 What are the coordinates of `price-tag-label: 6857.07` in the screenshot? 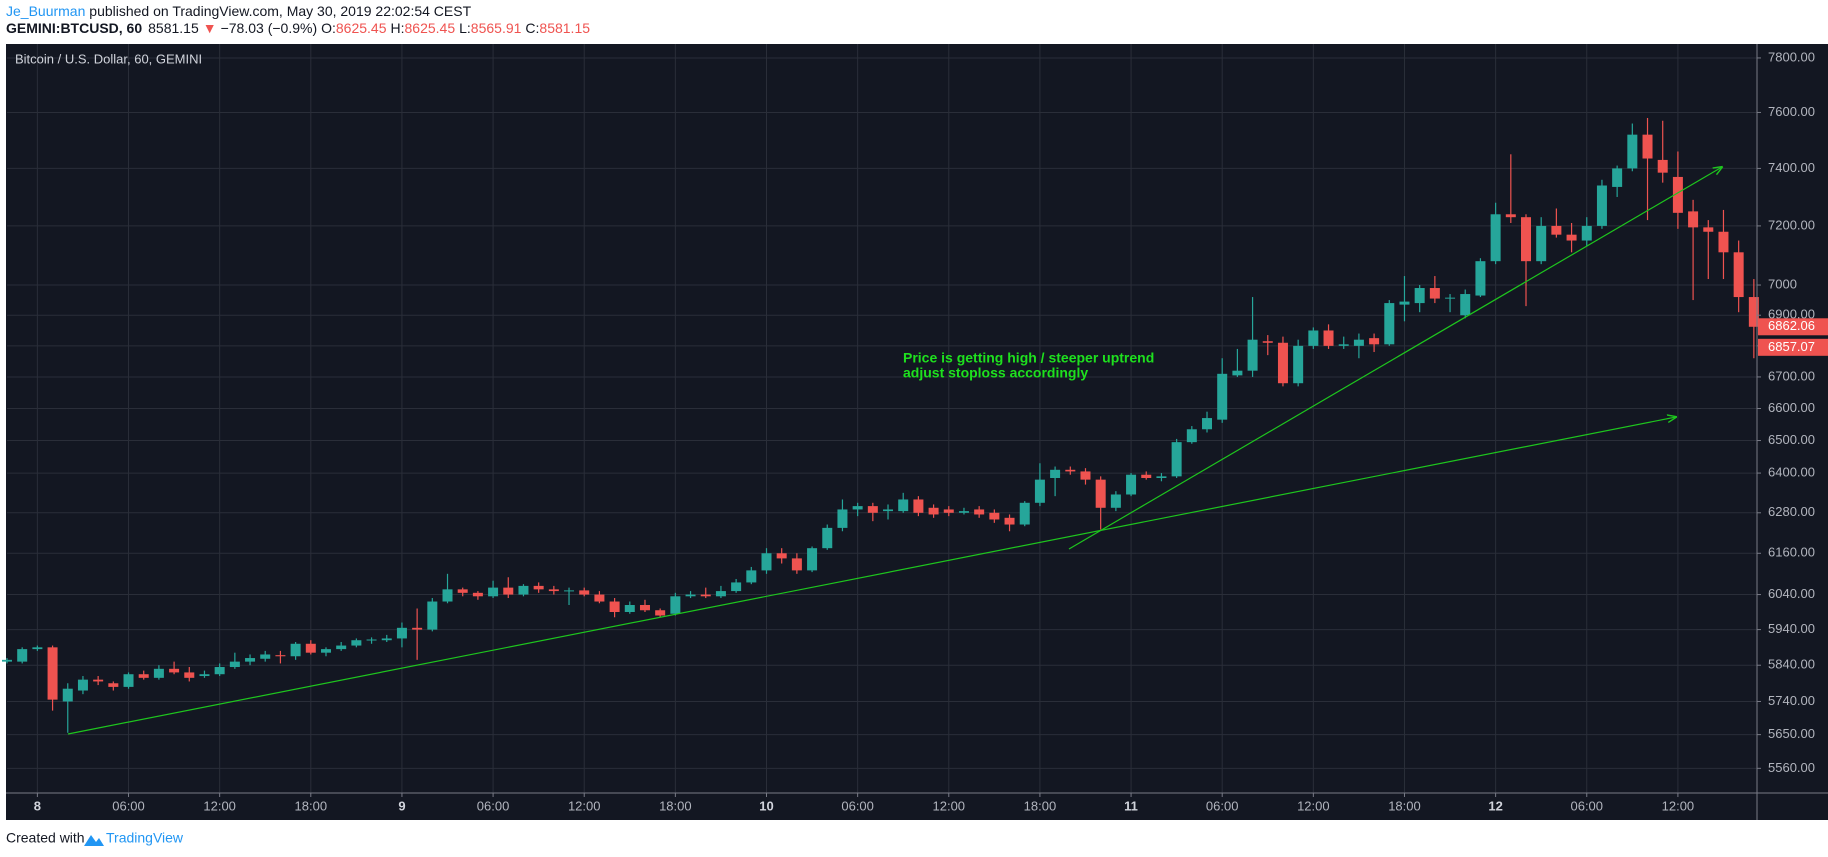 It's located at (1791, 346).